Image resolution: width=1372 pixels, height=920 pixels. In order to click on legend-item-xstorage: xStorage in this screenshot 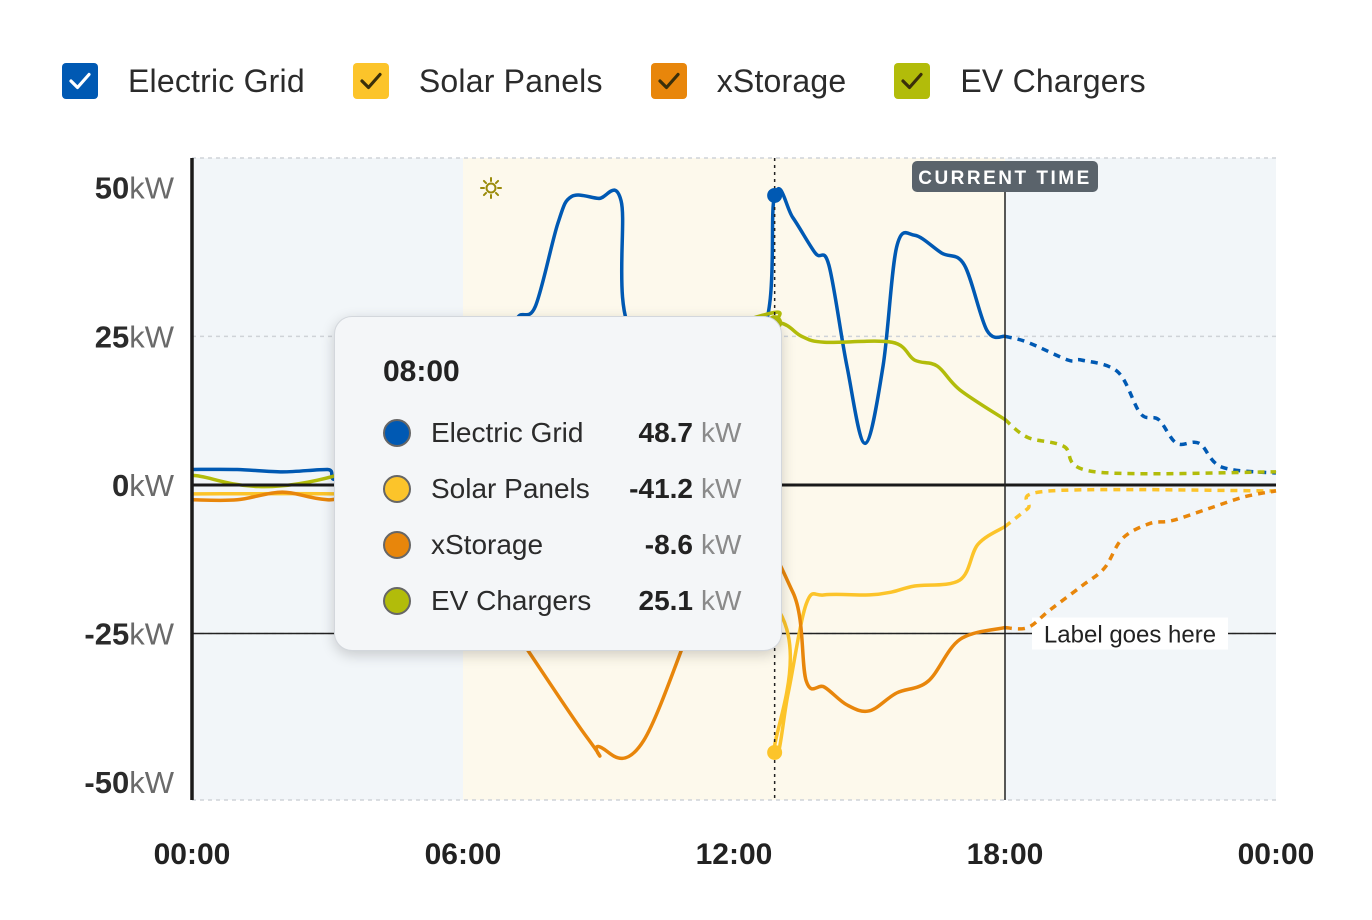, I will do `click(748, 81)`.